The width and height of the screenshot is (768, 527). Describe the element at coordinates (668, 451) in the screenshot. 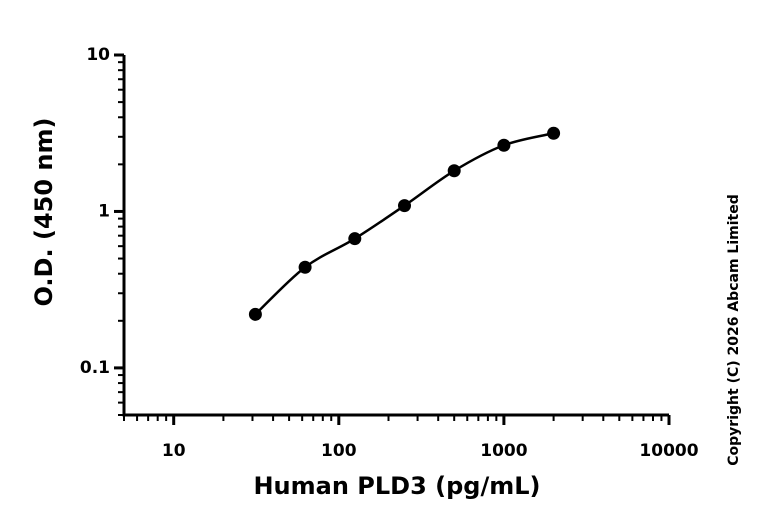

I see `x-tick-label: 10000` at that location.